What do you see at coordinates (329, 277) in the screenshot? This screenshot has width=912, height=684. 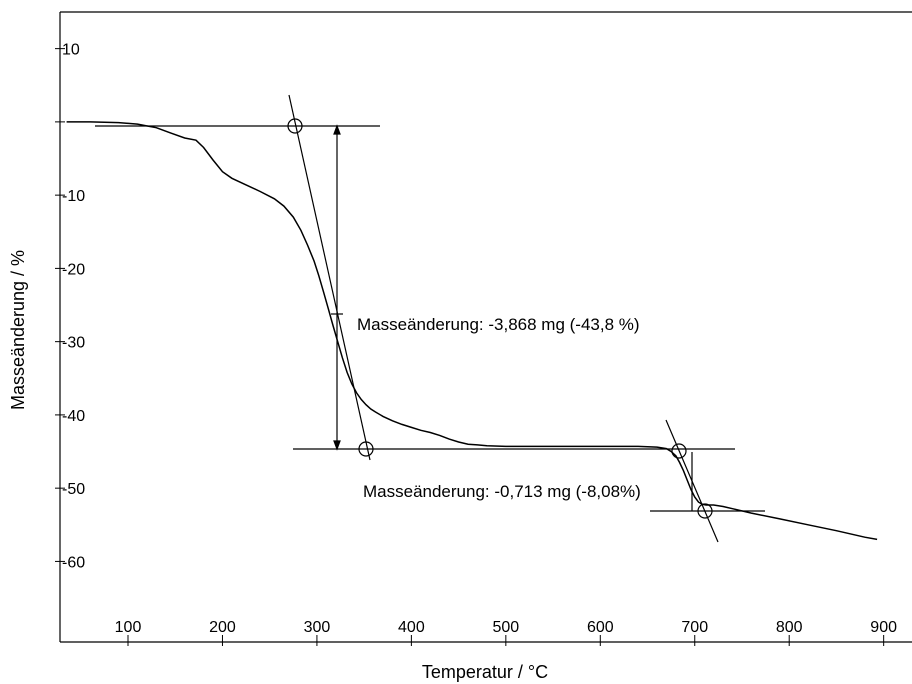 I see `tangent-step1` at bounding box center [329, 277].